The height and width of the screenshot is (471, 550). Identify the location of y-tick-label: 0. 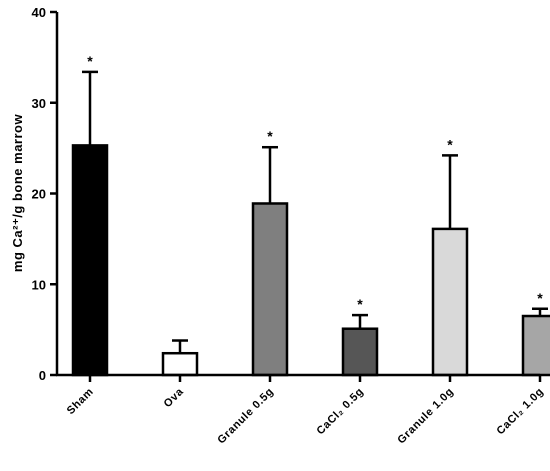
(42, 375).